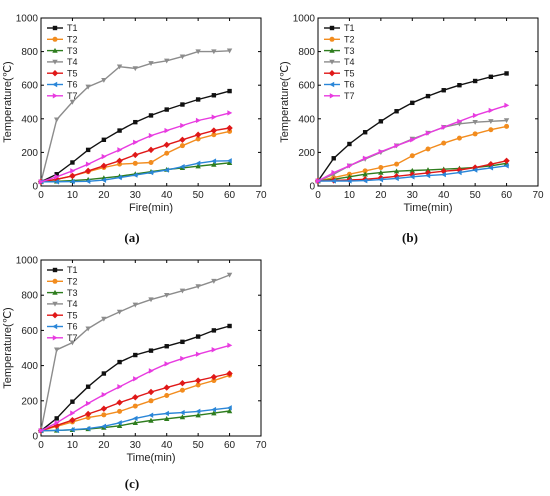 The width and height of the screenshot is (550, 496). I want to click on legend-label: T1, so click(72, 270).